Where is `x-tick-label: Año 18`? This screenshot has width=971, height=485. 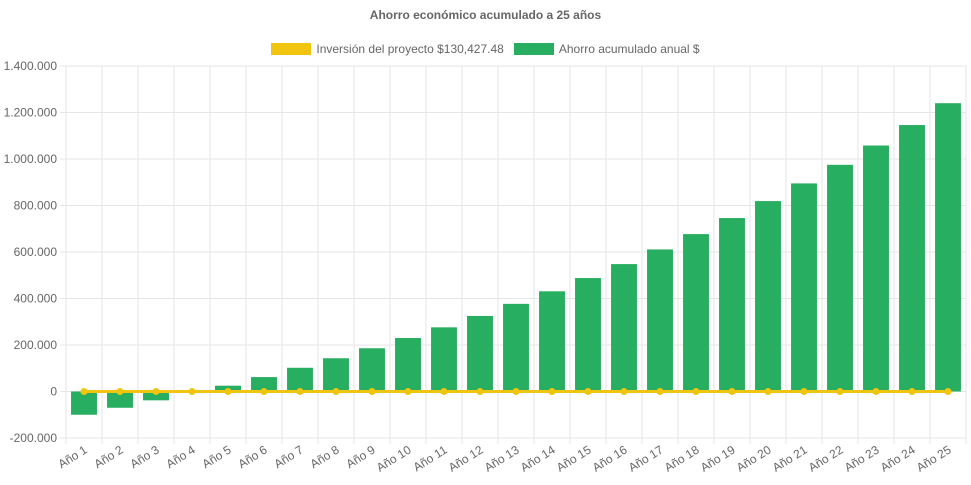
x-tick-label: Año 18 is located at coordinates (682, 459).